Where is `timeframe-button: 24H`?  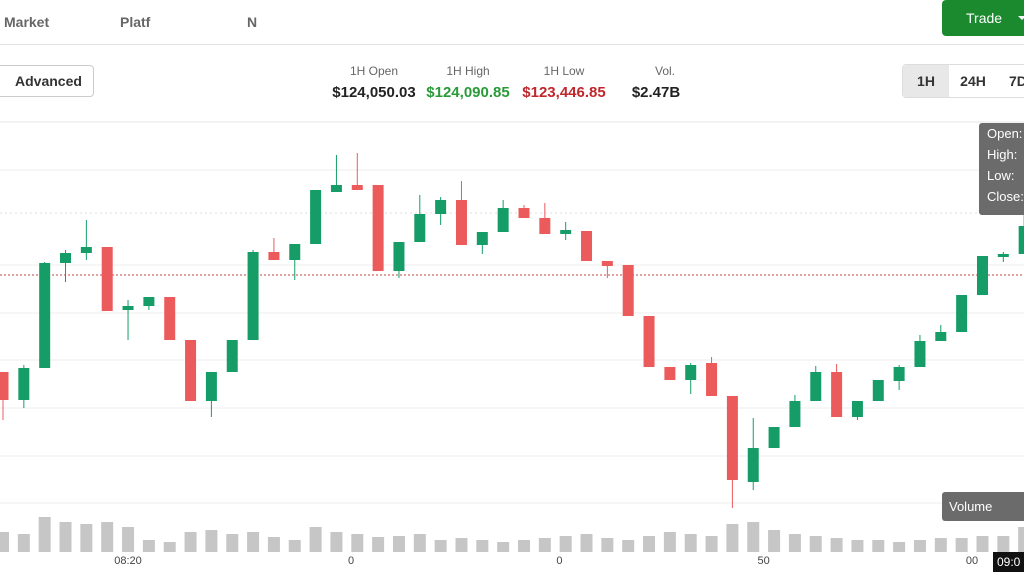 timeframe-button: 24H is located at coordinates (973, 81).